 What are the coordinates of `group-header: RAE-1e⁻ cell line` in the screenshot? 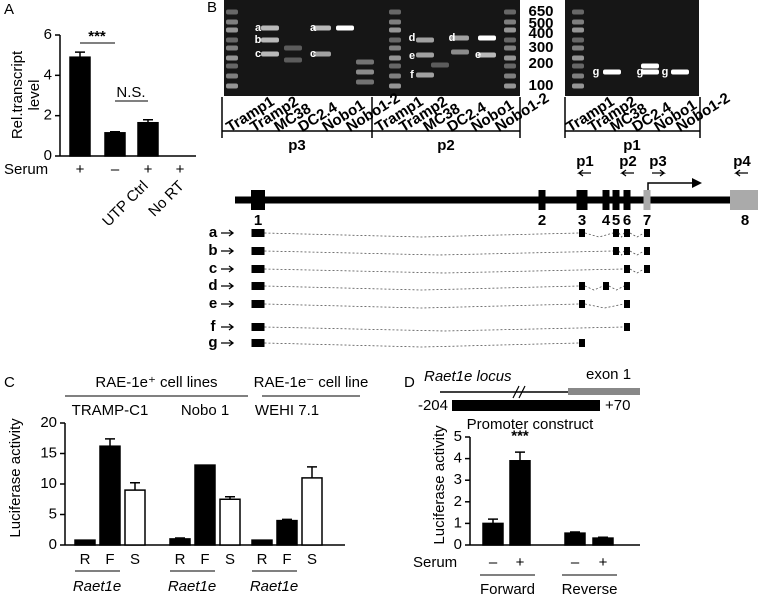 It's located at (311, 382).